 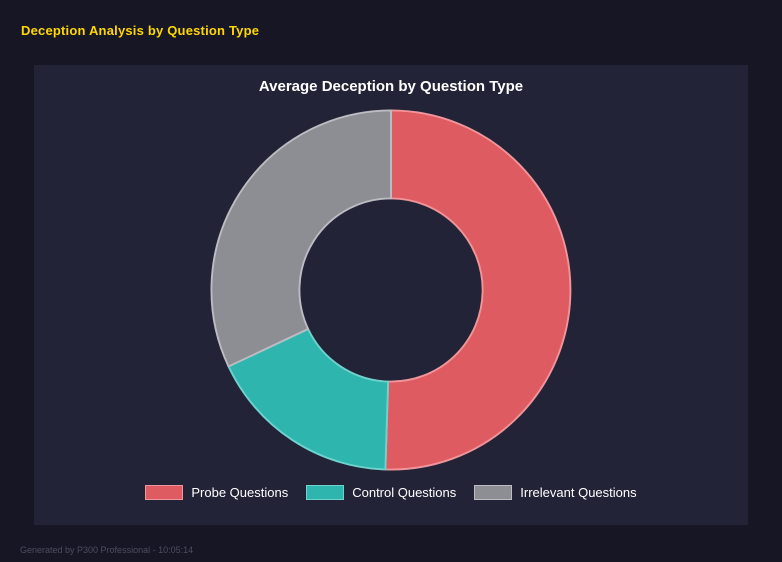 I want to click on page-title: Deception Analysis by Question Type, so click(x=140, y=30).